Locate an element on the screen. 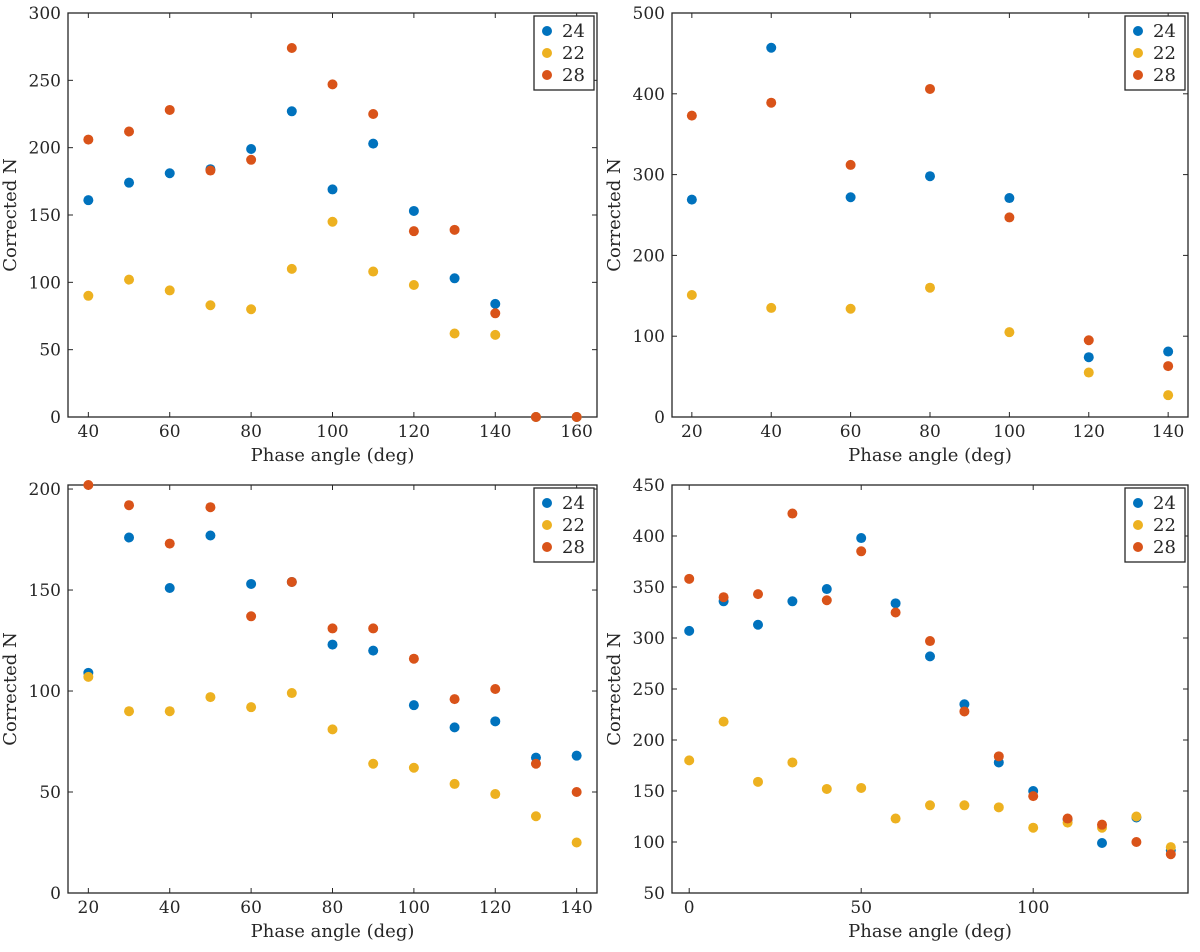 This screenshot has height=952, width=1200. x-tick-label: 60 is located at coordinates (170, 432).